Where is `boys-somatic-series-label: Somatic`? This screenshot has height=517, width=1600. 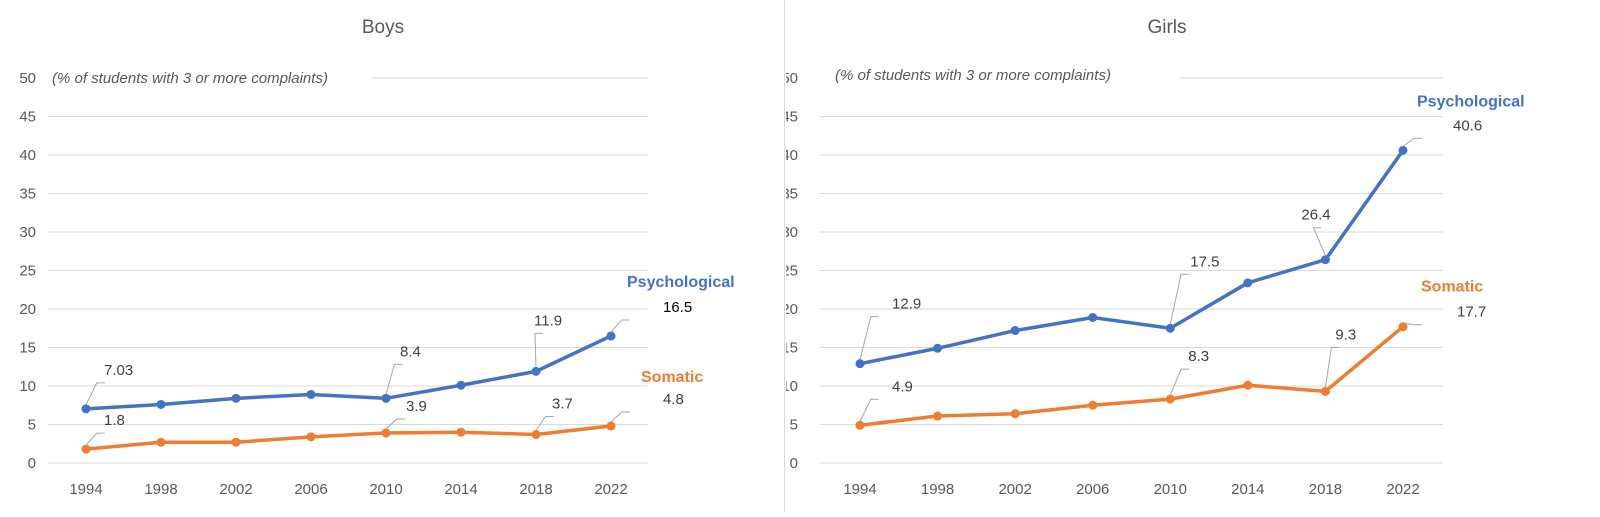
boys-somatic-series-label: Somatic is located at coordinates (672, 377).